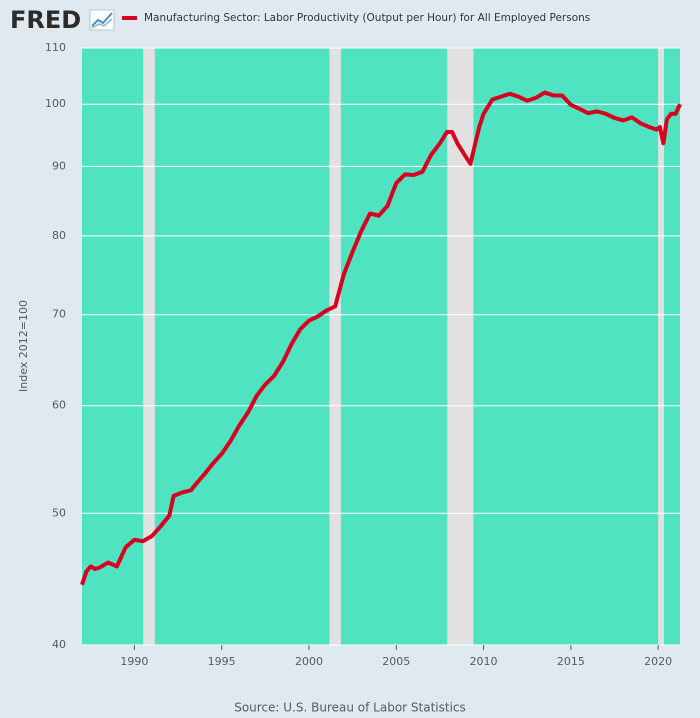 This screenshot has height=718, width=700. What do you see at coordinates (55, 103) in the screenshot?
I see `y-tick-label: 100` at bounding box center [55, 103].